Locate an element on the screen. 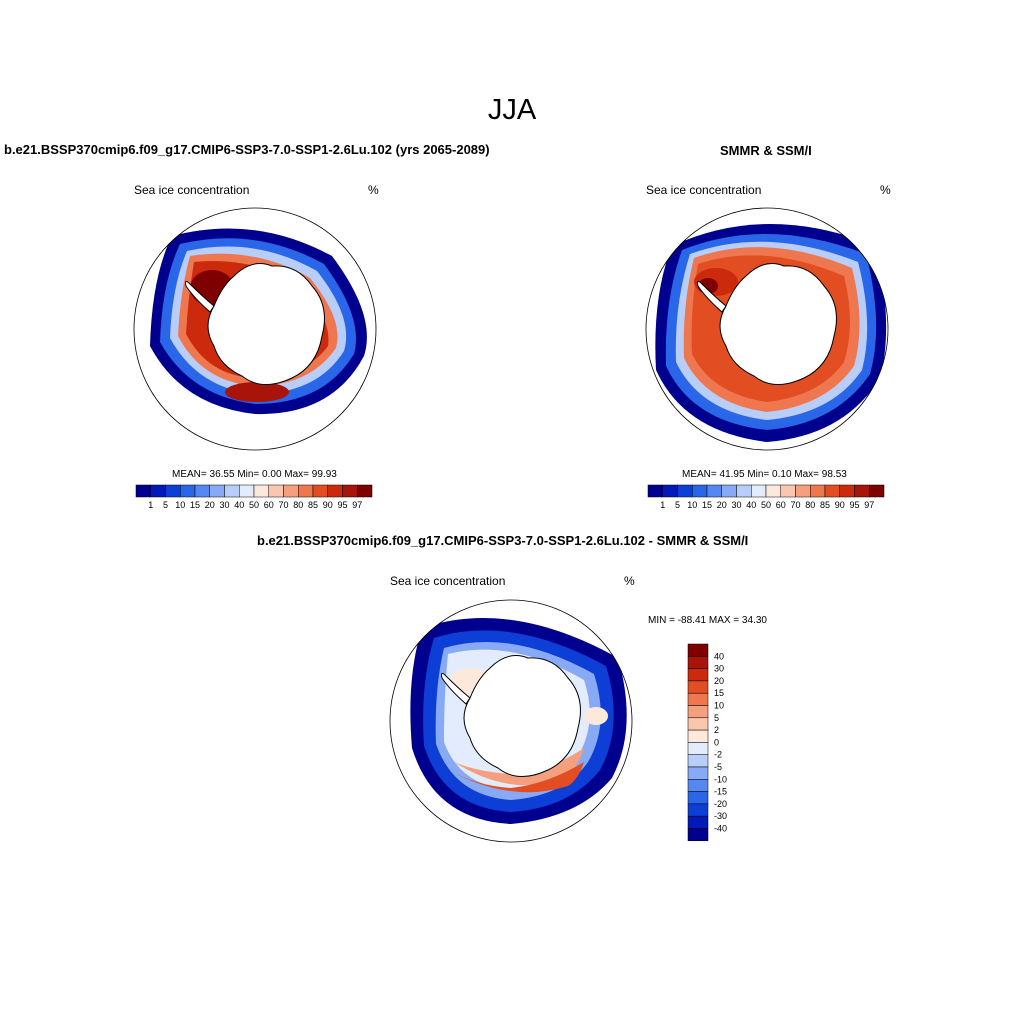  colorbar-obs-tick-label: 90 is located at coordinates (840, 505).